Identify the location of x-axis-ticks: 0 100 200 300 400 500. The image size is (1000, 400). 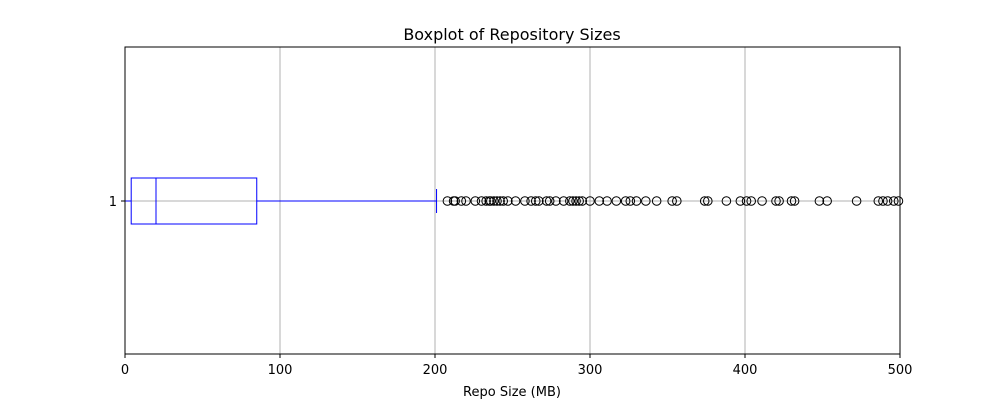
(517, 366).